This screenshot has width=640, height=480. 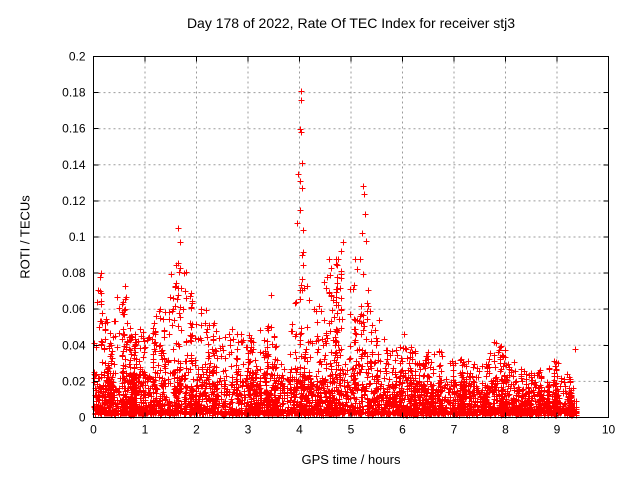 I want to click on x-tick-label: 0, so click(x=93, y=430).